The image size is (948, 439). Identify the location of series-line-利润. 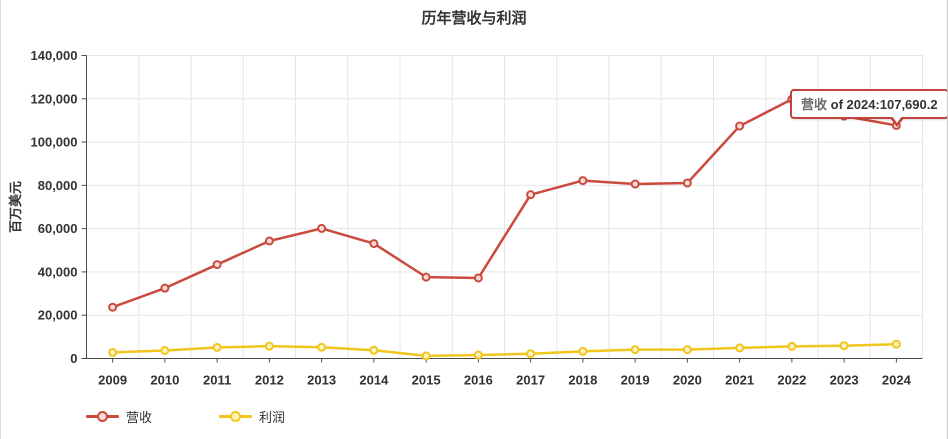
(504, 350).